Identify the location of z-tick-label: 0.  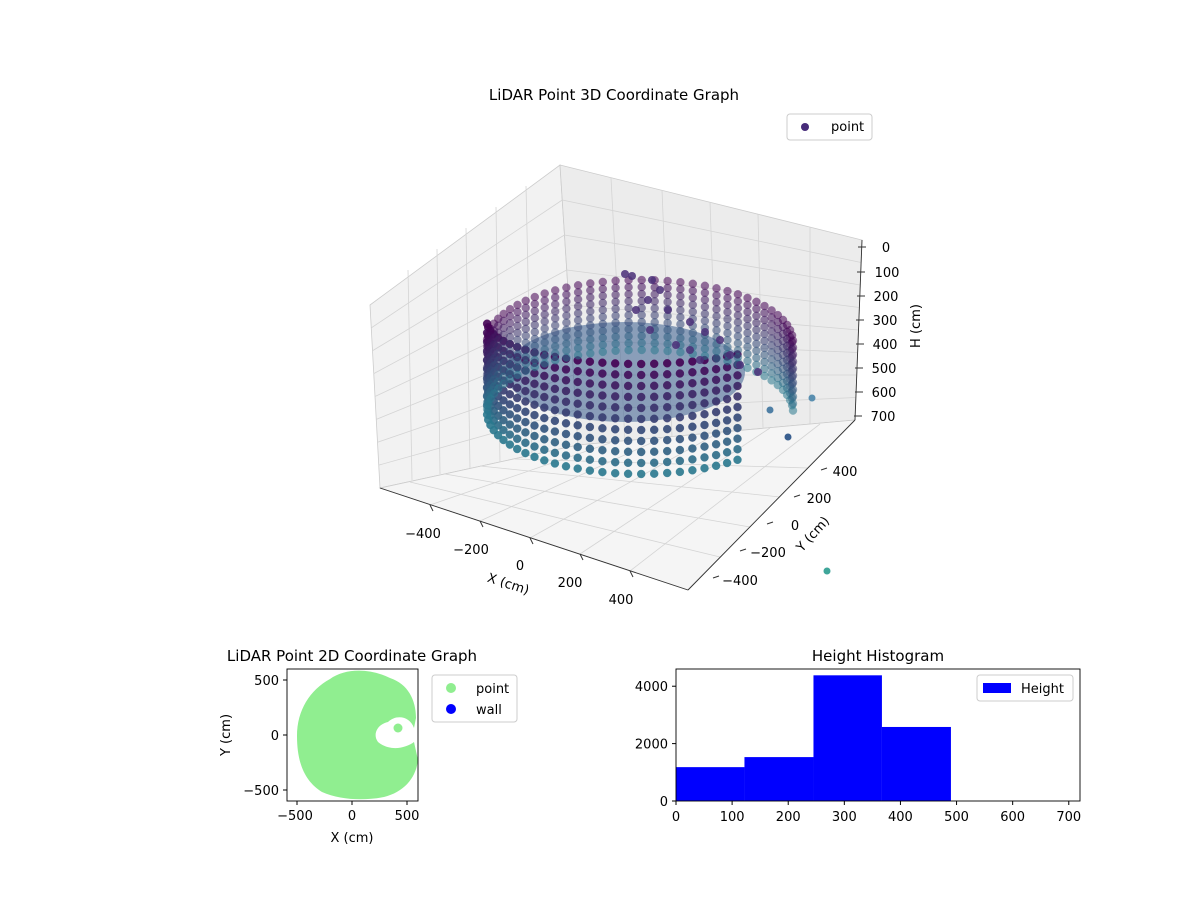
(886, 248).